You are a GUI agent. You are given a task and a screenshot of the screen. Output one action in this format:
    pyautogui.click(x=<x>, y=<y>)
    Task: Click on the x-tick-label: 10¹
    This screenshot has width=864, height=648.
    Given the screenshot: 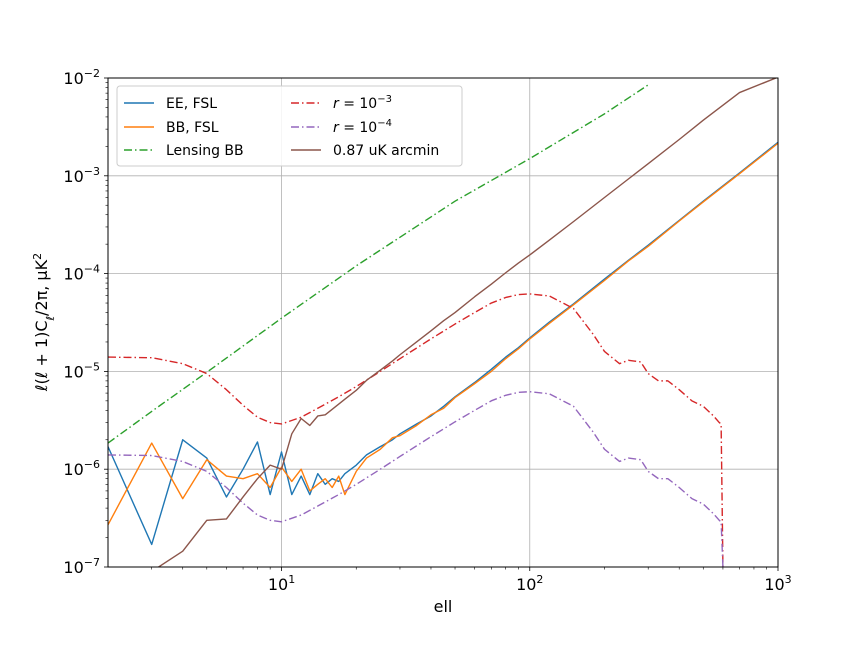 What is the action you would take?
    pyautogui.click(x=281, y=583)
    